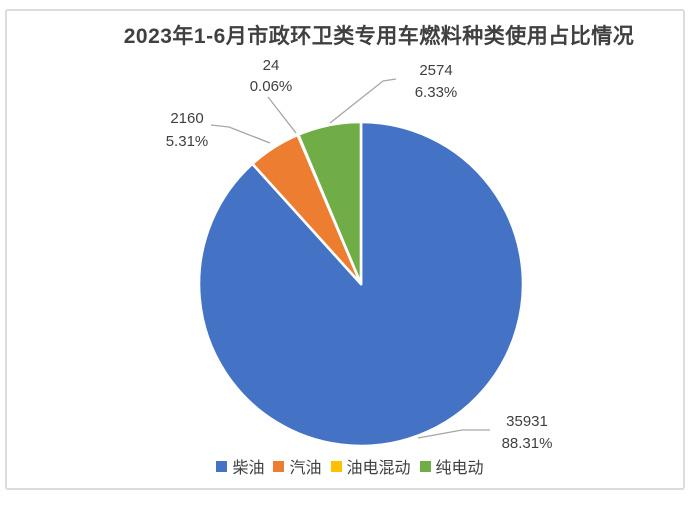  What do you see at coordinates (363, 101) in the screenshot?
I see `leader-line-electric` at bounding box center [363, 101].